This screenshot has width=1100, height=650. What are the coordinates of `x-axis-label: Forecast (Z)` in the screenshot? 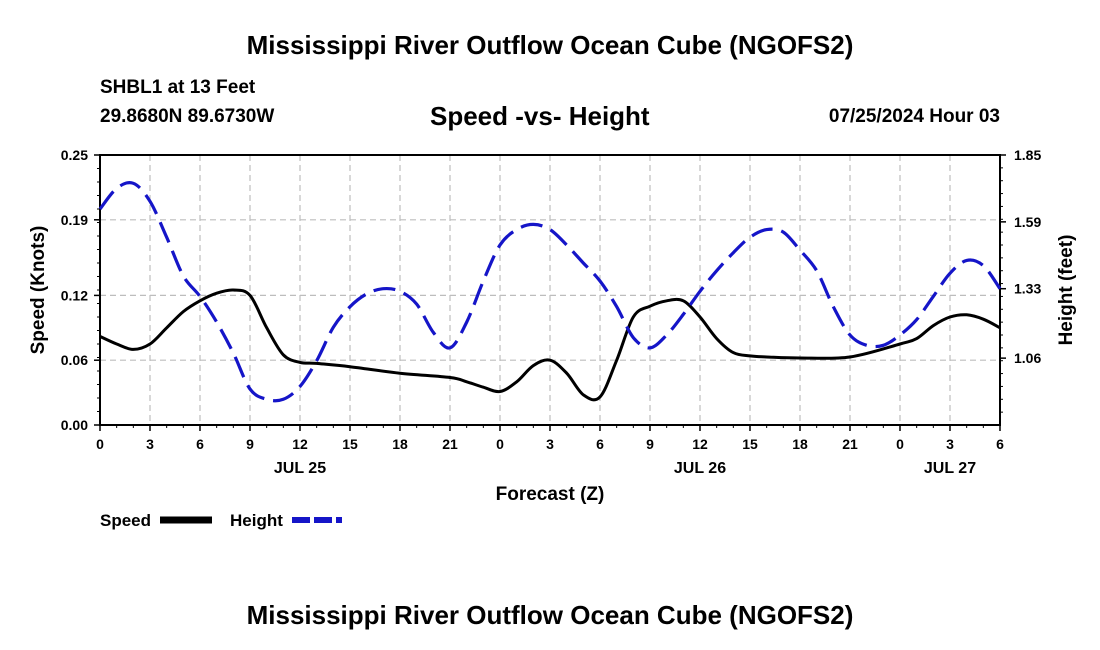 It's located at (550, 494).